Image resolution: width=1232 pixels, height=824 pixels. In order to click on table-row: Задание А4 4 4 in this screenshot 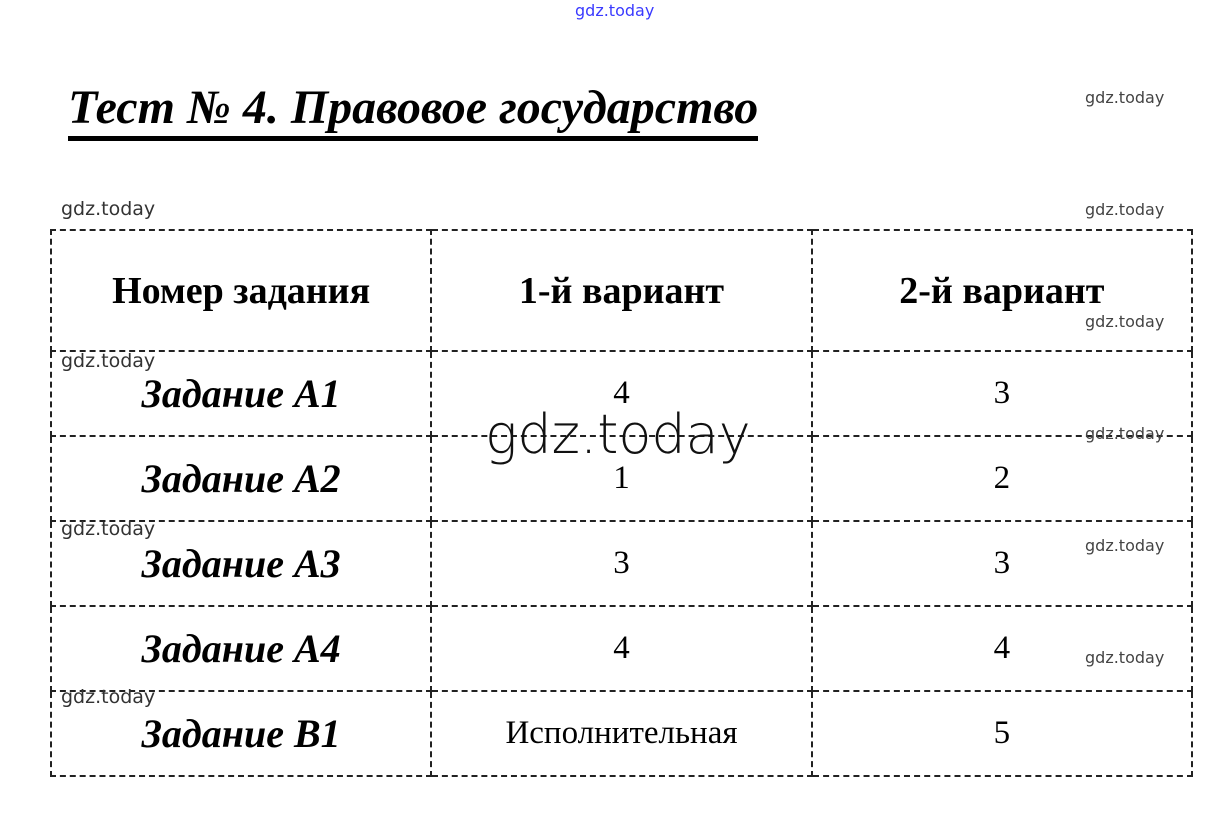, I will do `click(621, 648)`.